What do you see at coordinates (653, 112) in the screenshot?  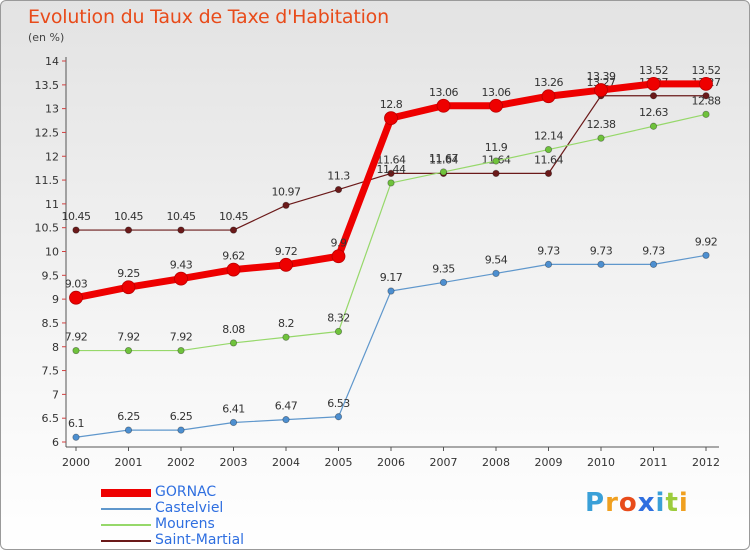 I see `data-label-mourens: 12.63` at bounding box center [653, 112].